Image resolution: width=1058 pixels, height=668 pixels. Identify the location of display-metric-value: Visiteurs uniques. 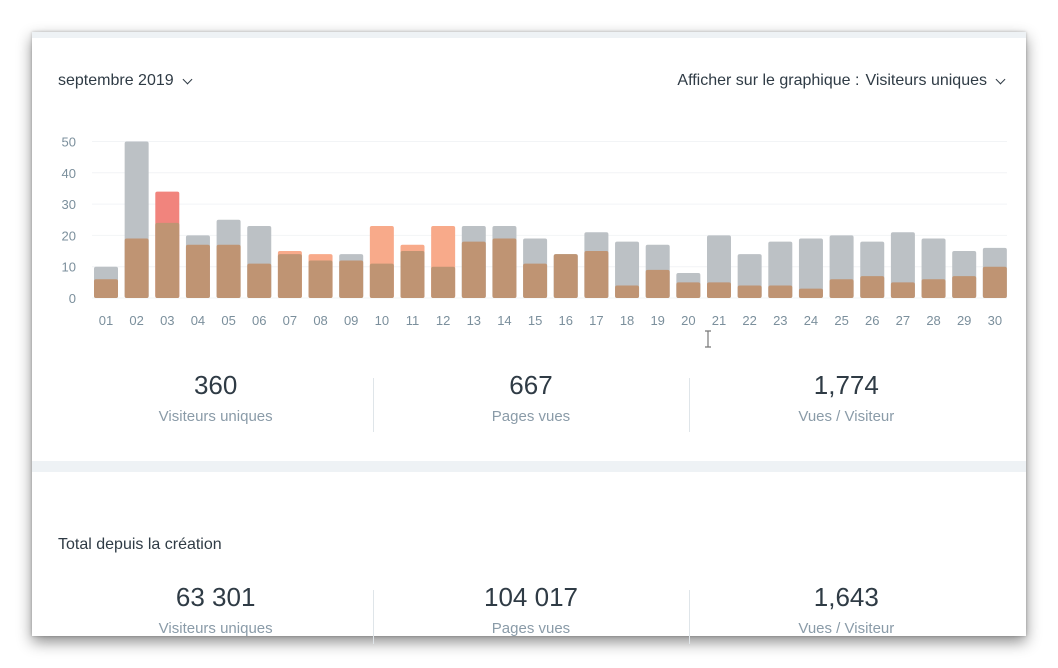
(926, 80).